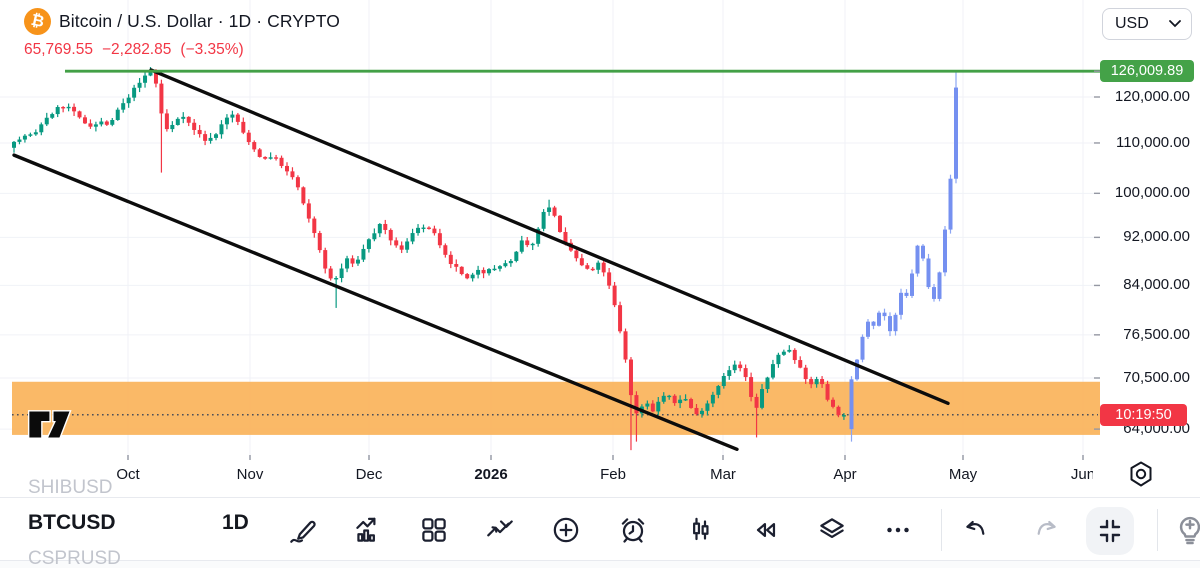 The width and height of the screenshot is (1200, 568). Describe the element at coordinates (1132, 23) in the screenshot. I see `currency-label: USD` at that location.